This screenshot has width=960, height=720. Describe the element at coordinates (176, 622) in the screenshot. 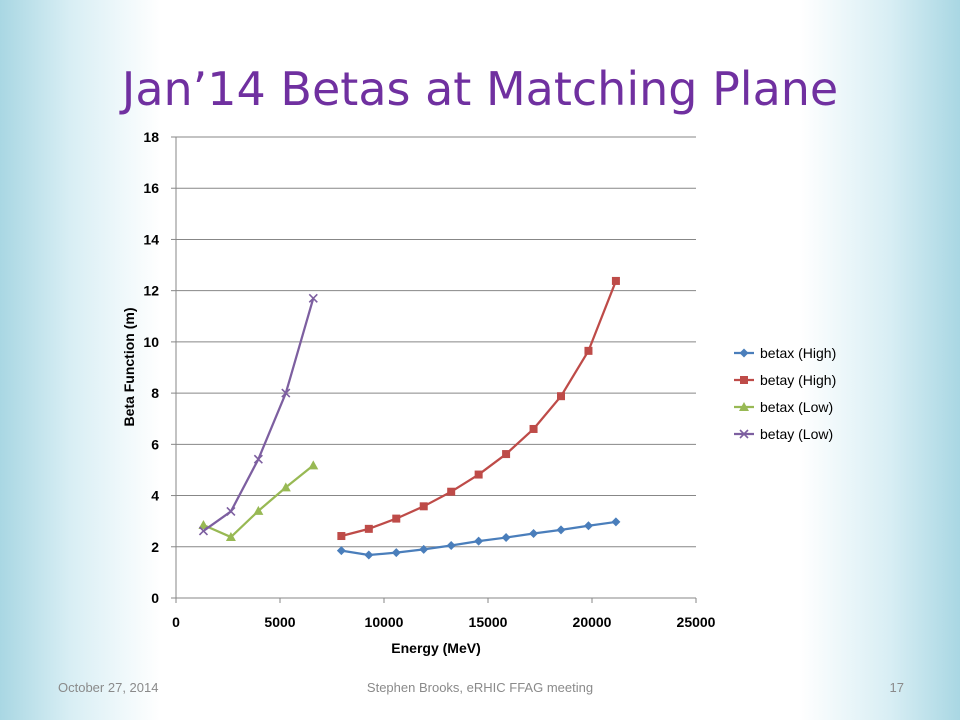

I see `x-tick-label: 0` at that location.